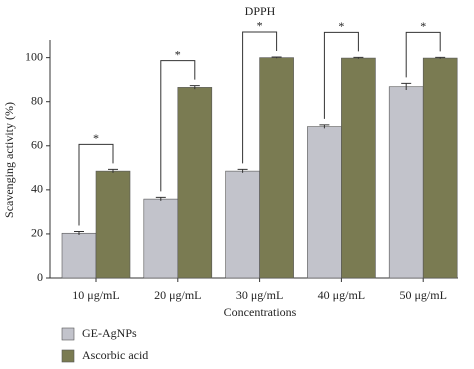 The height and width of the screenshot is (369, 474). What do you see at coordinates (259, 295) in the screenshot?
I see `x-tick-label: 30 μg/mL` at bounding box center [259, 295].